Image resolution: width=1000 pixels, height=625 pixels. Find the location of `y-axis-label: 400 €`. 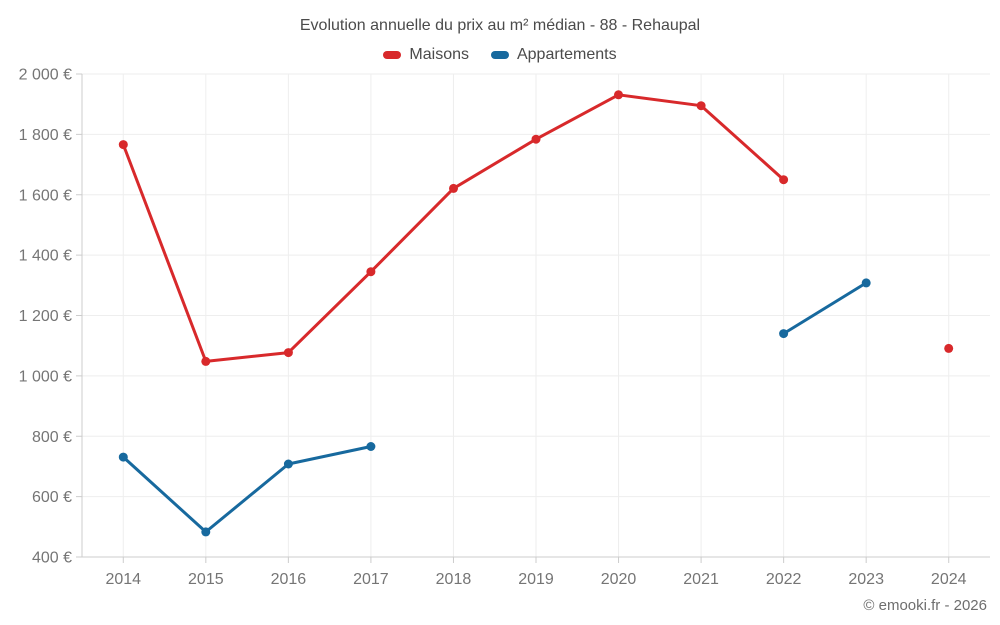

y-axis-label: 400 € is located at coordinates (52, 558).